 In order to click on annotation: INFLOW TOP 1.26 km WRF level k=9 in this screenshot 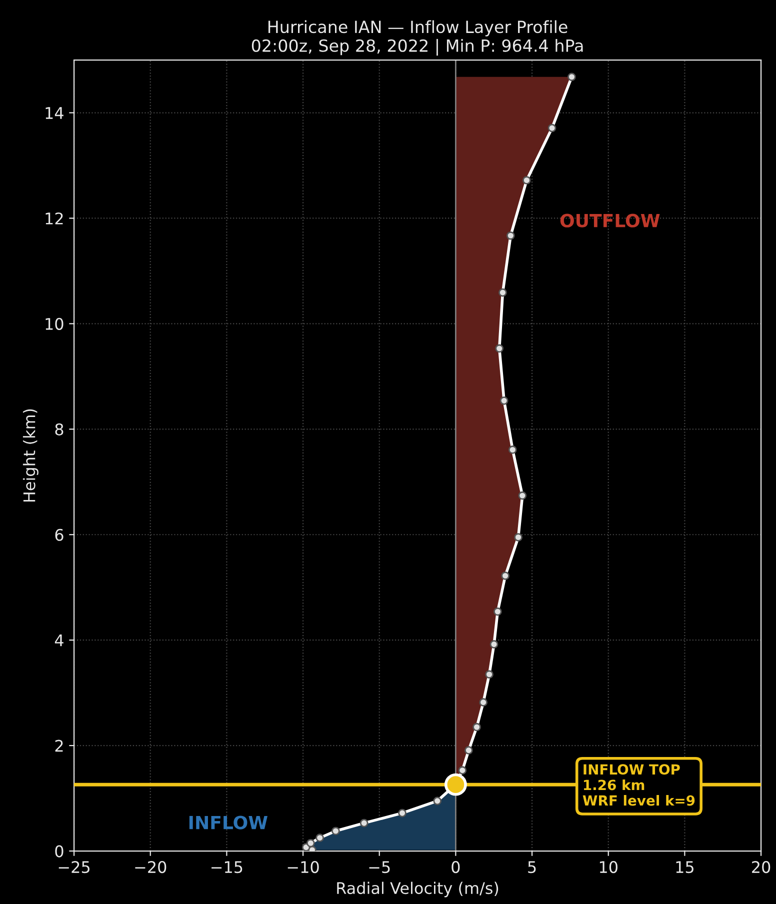, I will do `click(638, 785)`.